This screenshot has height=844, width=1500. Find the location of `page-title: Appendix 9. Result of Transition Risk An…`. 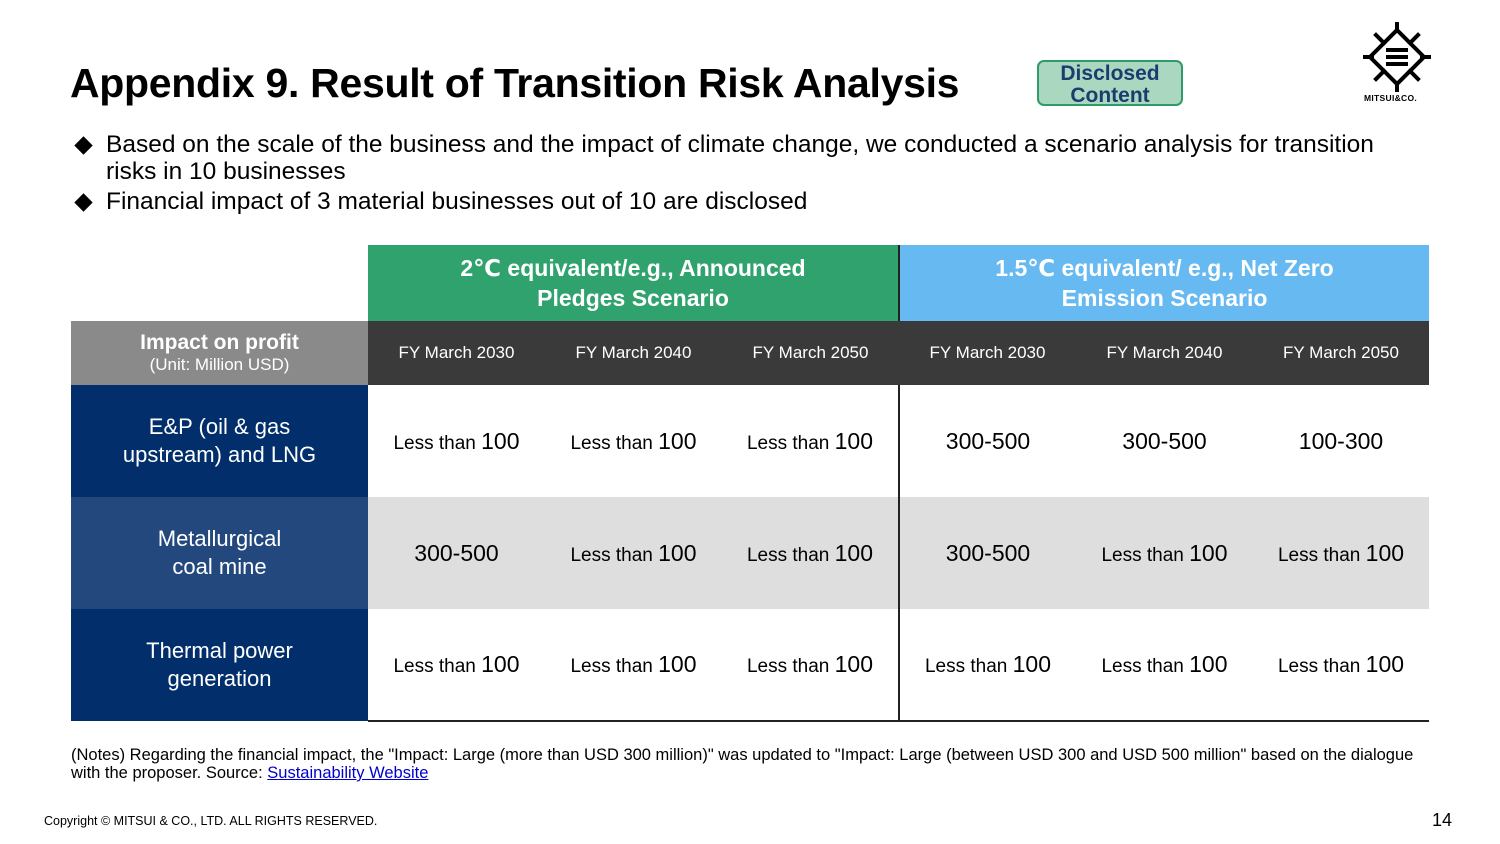

page-title: Appendix 9. Result of Transition Risk An… is located at coordinates (515, 83).